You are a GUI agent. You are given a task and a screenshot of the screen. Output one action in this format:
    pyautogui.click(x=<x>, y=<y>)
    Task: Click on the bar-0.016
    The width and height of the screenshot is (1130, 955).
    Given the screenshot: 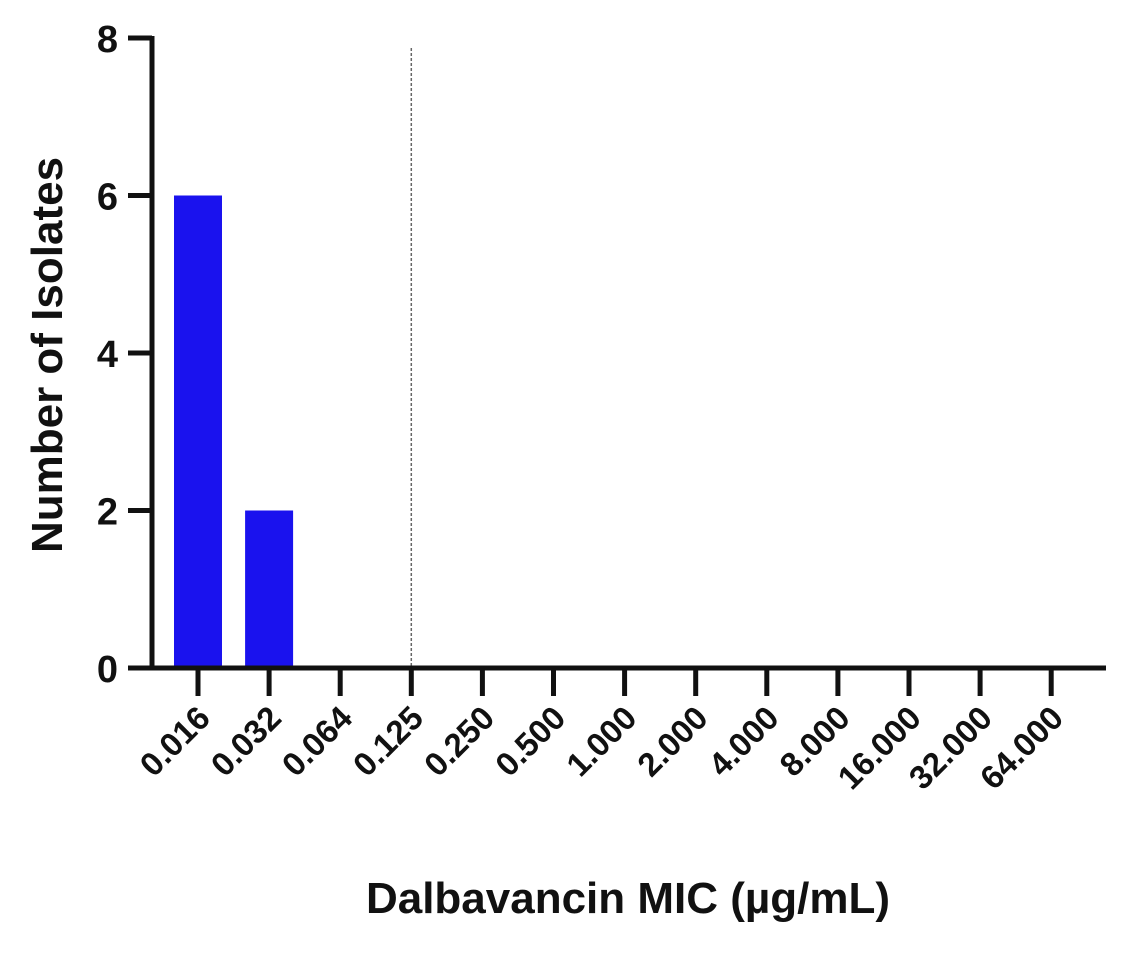 What is the action you would take?
    pyautogui.click(x=198, y=431)
    